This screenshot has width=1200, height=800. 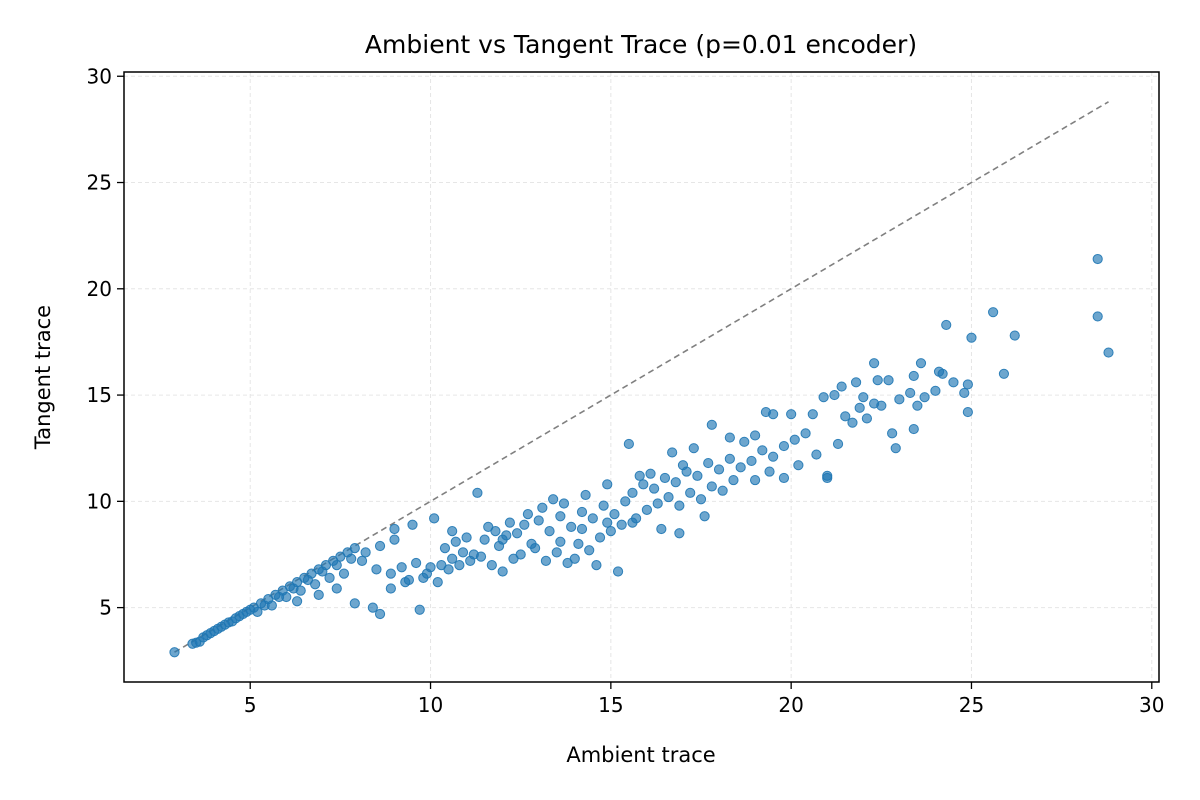 I want to click on x-tick-label: 20, so click(x=790, y=705).